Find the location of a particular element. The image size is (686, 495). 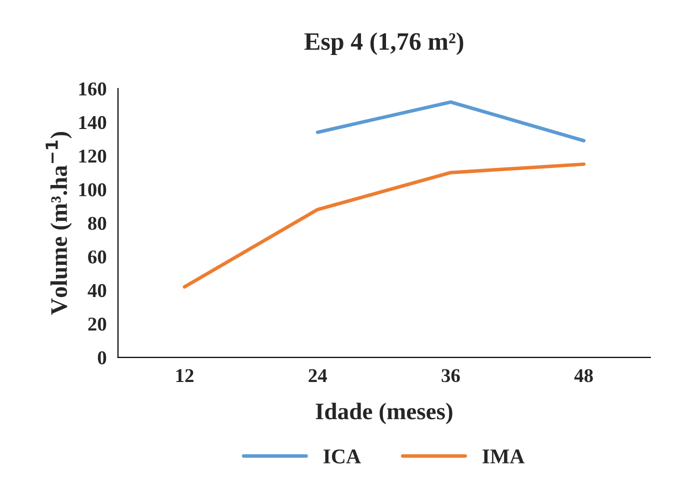

x-axis-title: Idade (meses) is located at coordinates (384, 413).